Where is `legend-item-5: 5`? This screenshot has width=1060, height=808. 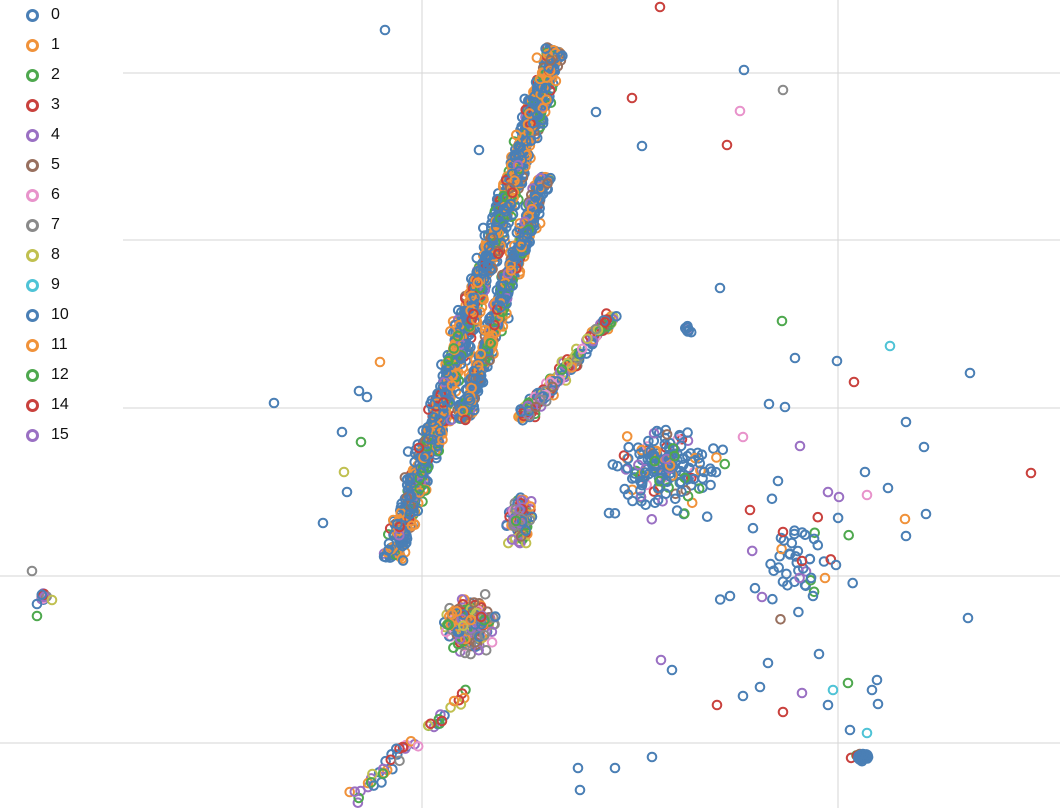 legend-item-5: 5 is located at coordinates (43, 165).